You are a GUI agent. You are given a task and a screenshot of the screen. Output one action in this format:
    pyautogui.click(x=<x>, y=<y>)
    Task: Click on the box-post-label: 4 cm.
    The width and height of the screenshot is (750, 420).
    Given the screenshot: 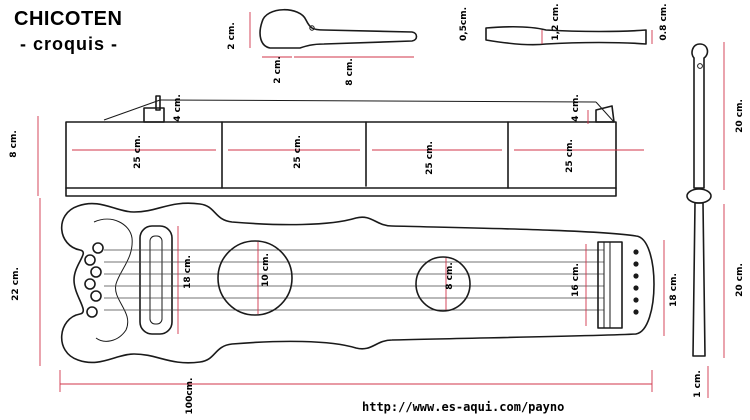 What is the action you would take?
    pyautogui.click(x=178, y=108)
    